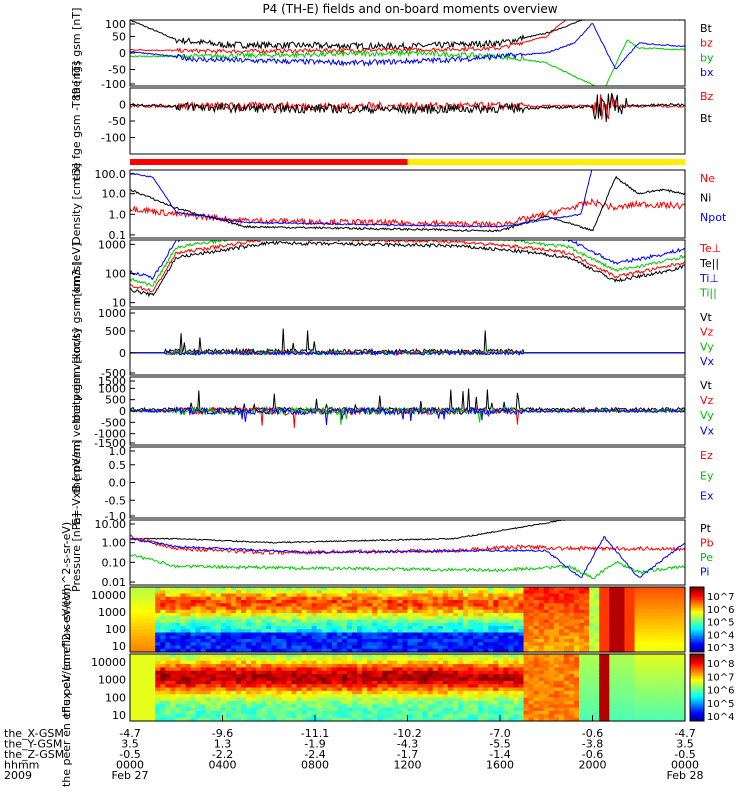  I want to click on time-tick-label: -4.3, so click(407, 744).